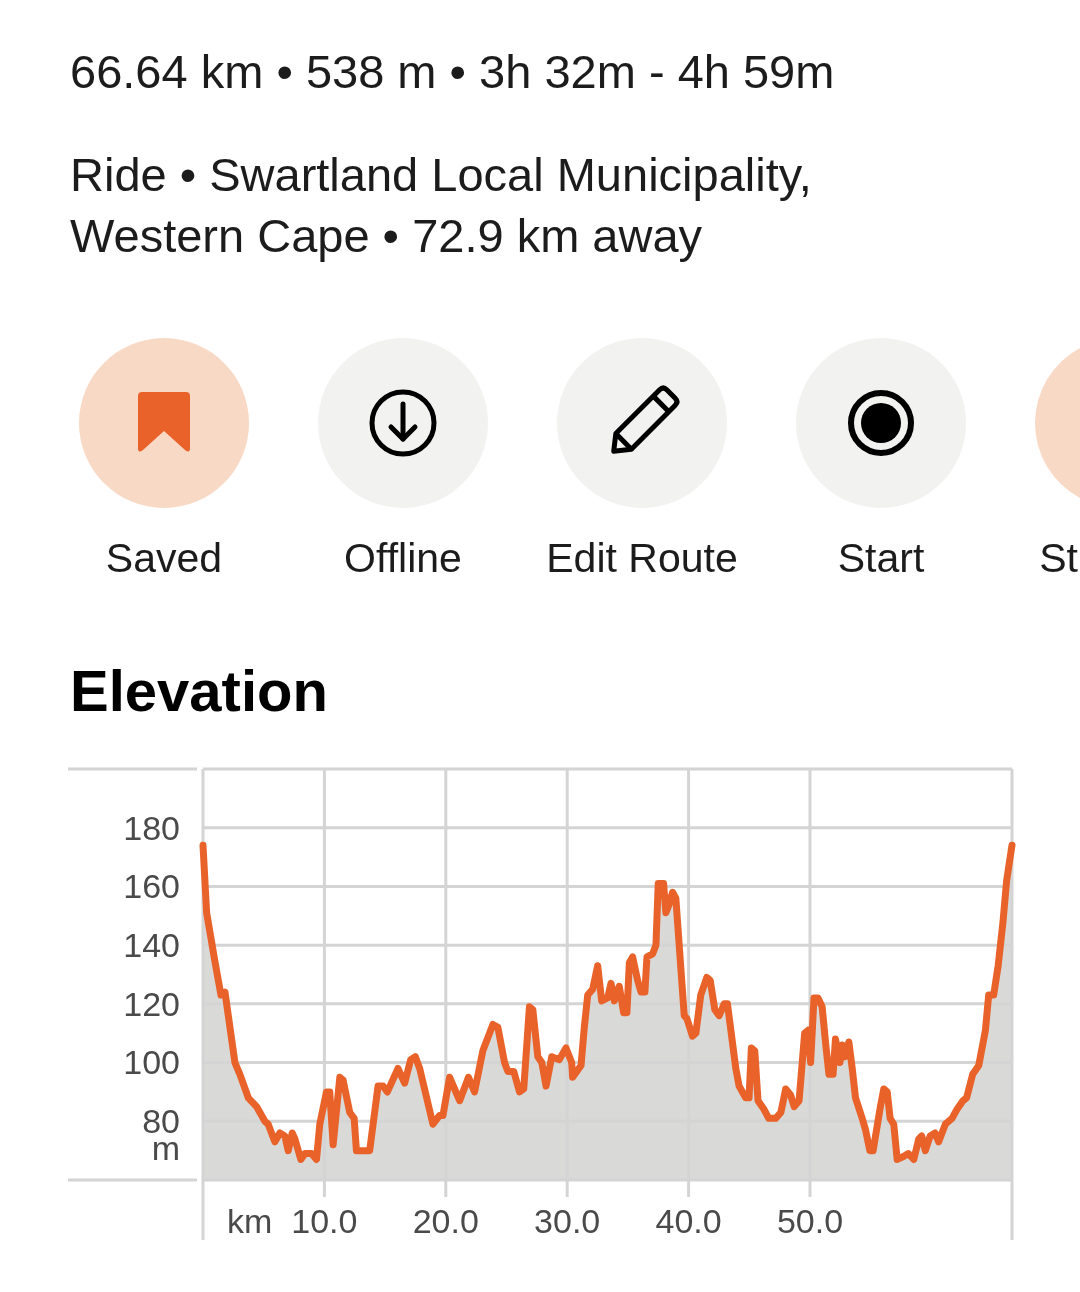 This screenshot has width=1080, height=1292. What do you see at coordinates (1059, 558) in the screenshot?
I see `text: St` at bounding box center [1059, 558].